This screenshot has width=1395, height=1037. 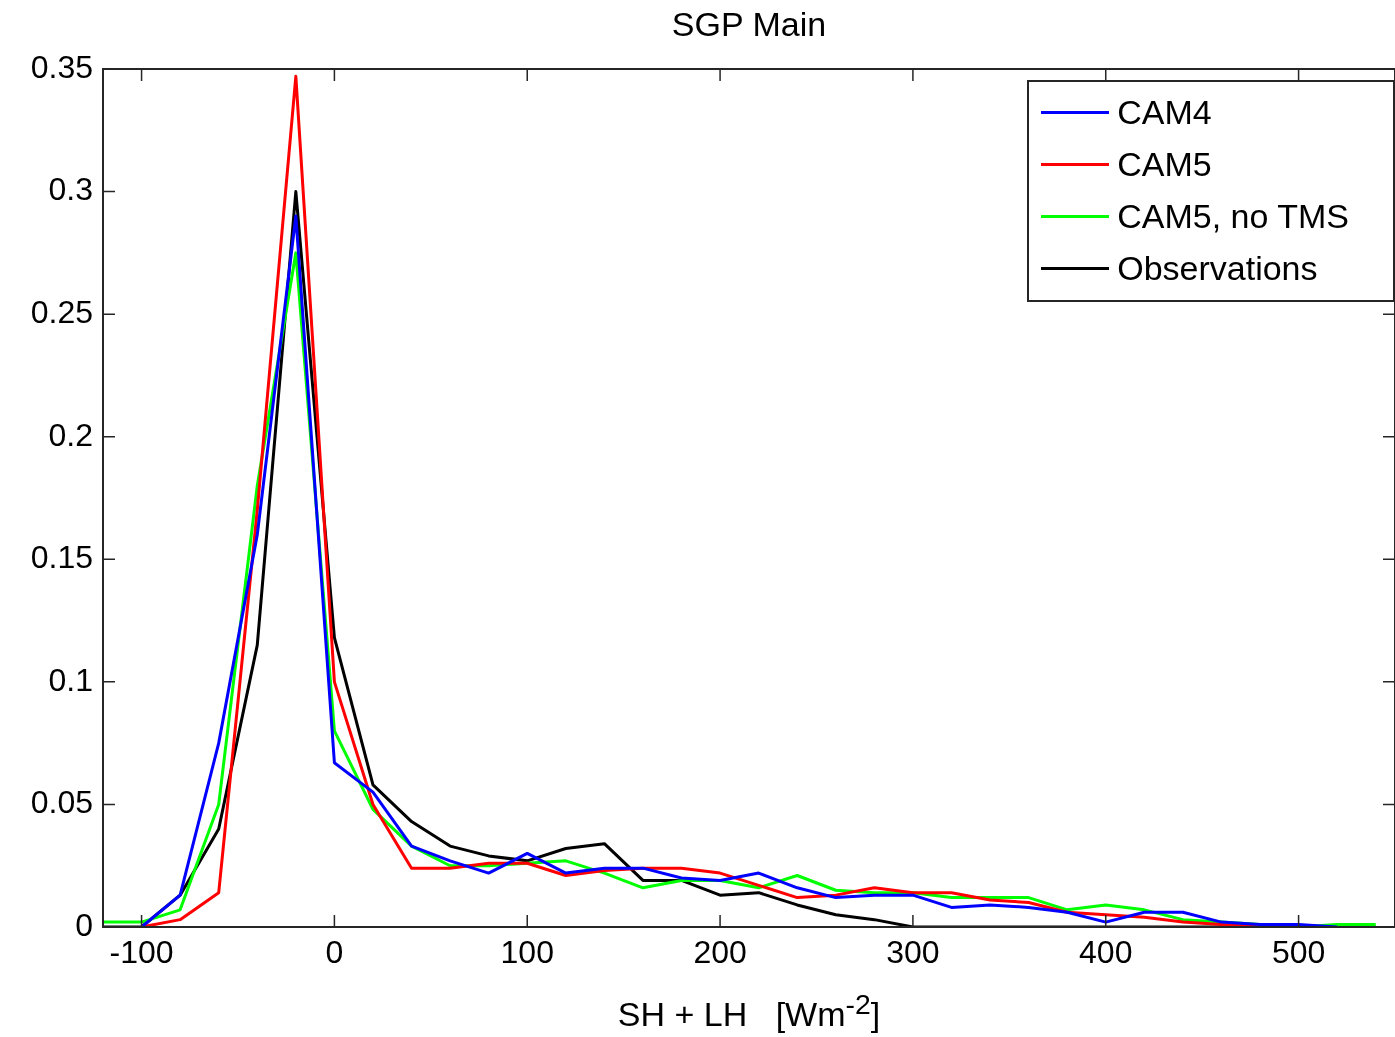 I want to click on legend-label: CAM5, so click(x=1164, y=164).